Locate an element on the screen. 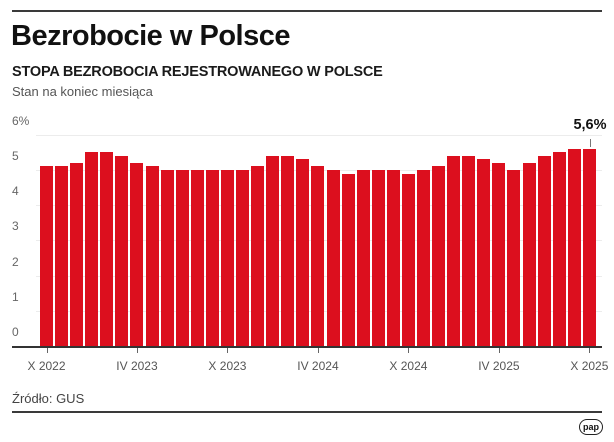 The width and height of the screenshot is (614, 442). x-tick-label: X 2022 is located at coordinates (46, 366).